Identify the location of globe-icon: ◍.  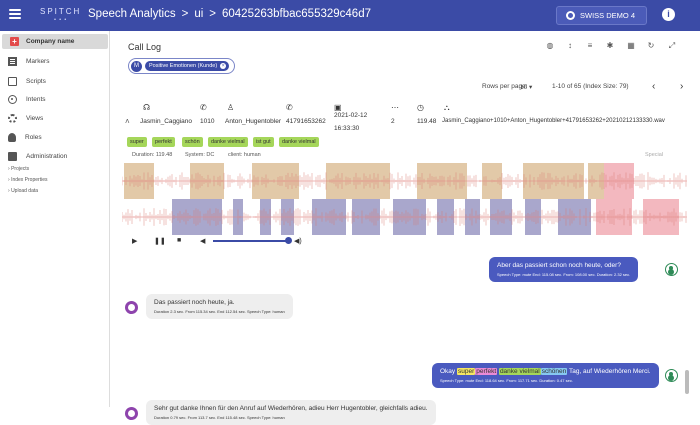
(550, 45).